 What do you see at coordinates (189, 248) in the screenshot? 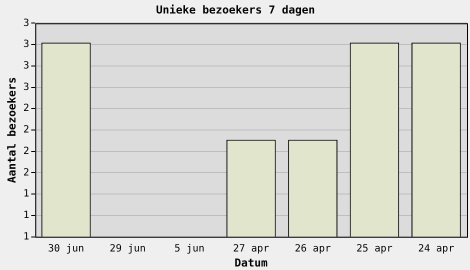
I see `x-tick-label: 5 jun` at bounding box center [189, 248].